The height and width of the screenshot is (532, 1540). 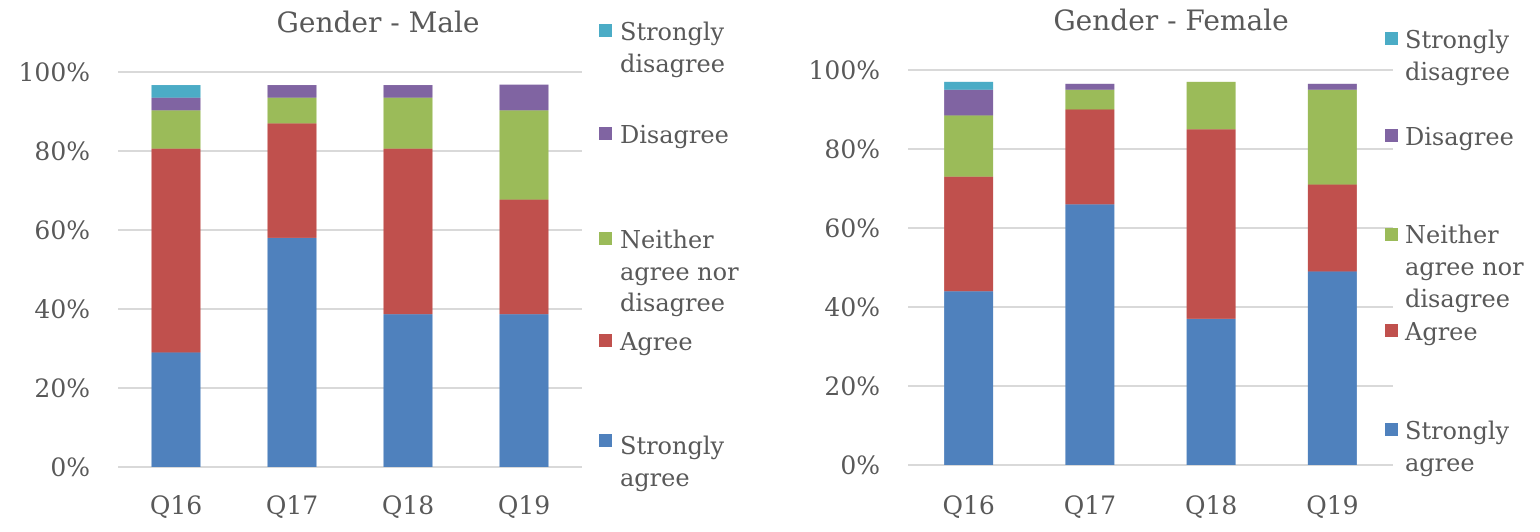 What do you see at coordinates (1170, 20) in the screenshot?
I see `chart-title: Gender - Female` at bounding box center [1170, 20].